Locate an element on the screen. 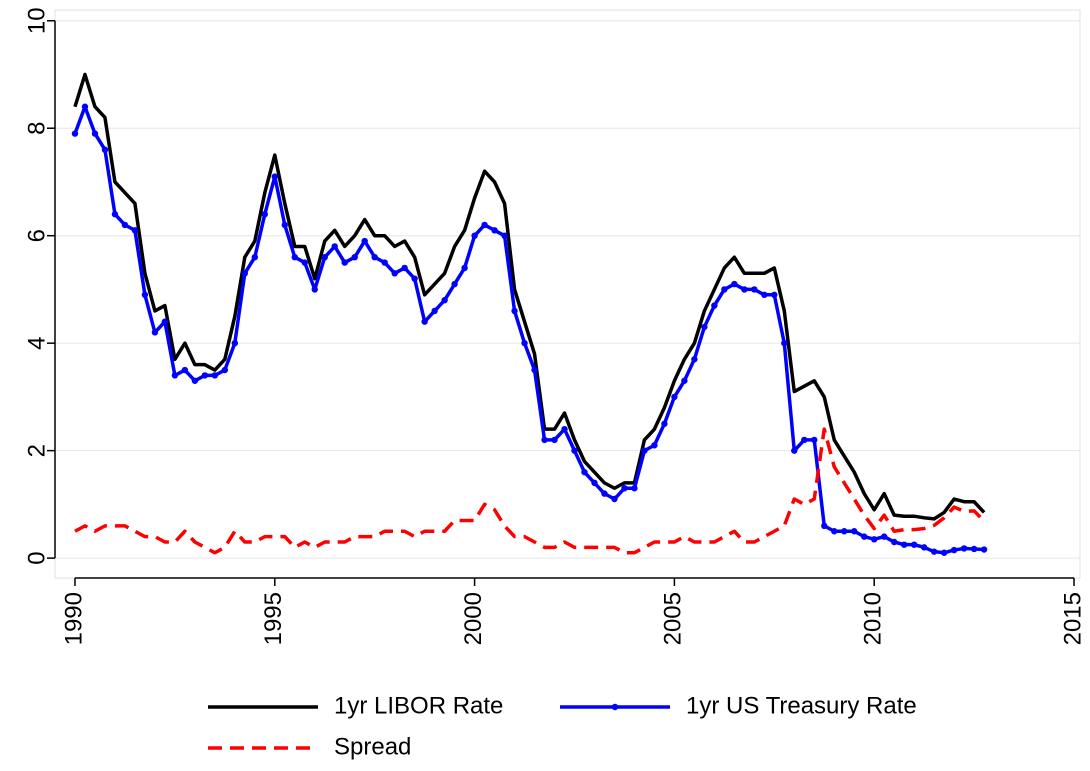  x-tick-label: 2015 is located at coordinates (1072, 618).